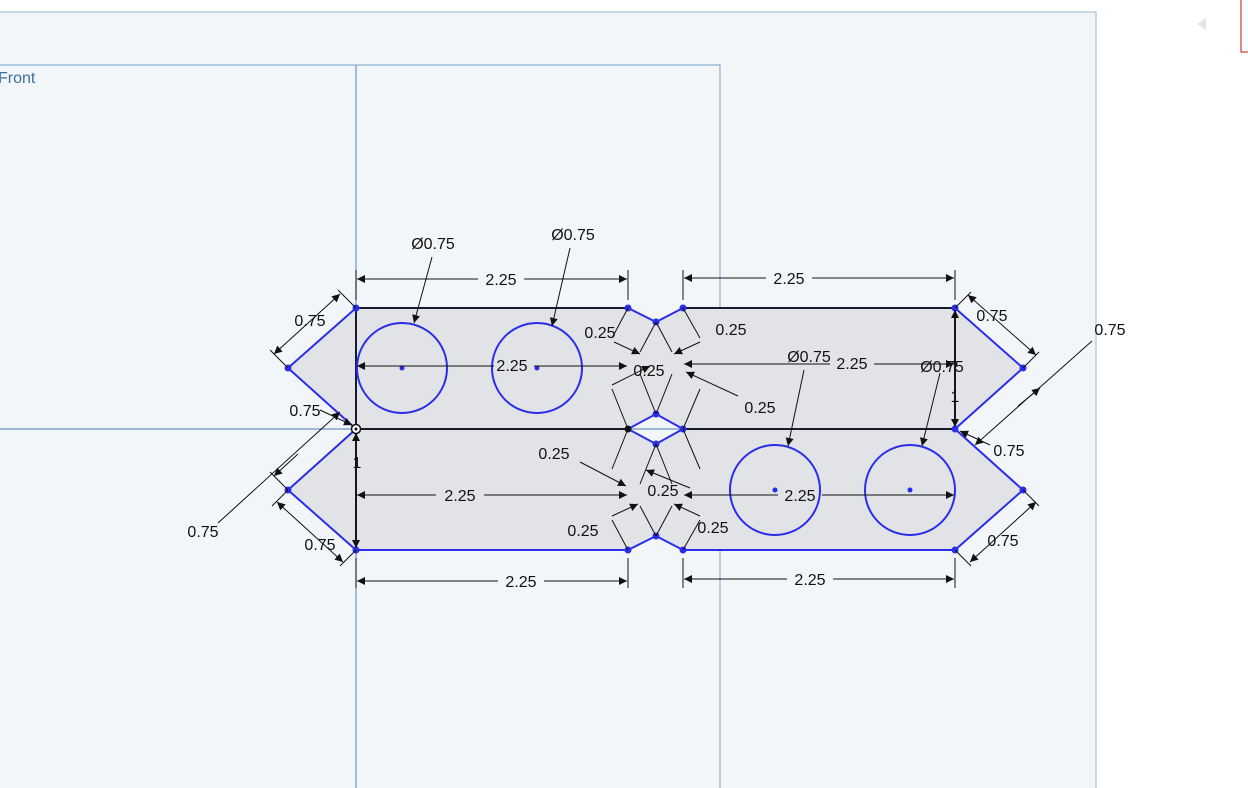 This screenshot has height=788, width=1248. Describe the element at coordinates (759, 408) in the screenshot. I see `dim-notch-upper-right: 0.25` at that location.